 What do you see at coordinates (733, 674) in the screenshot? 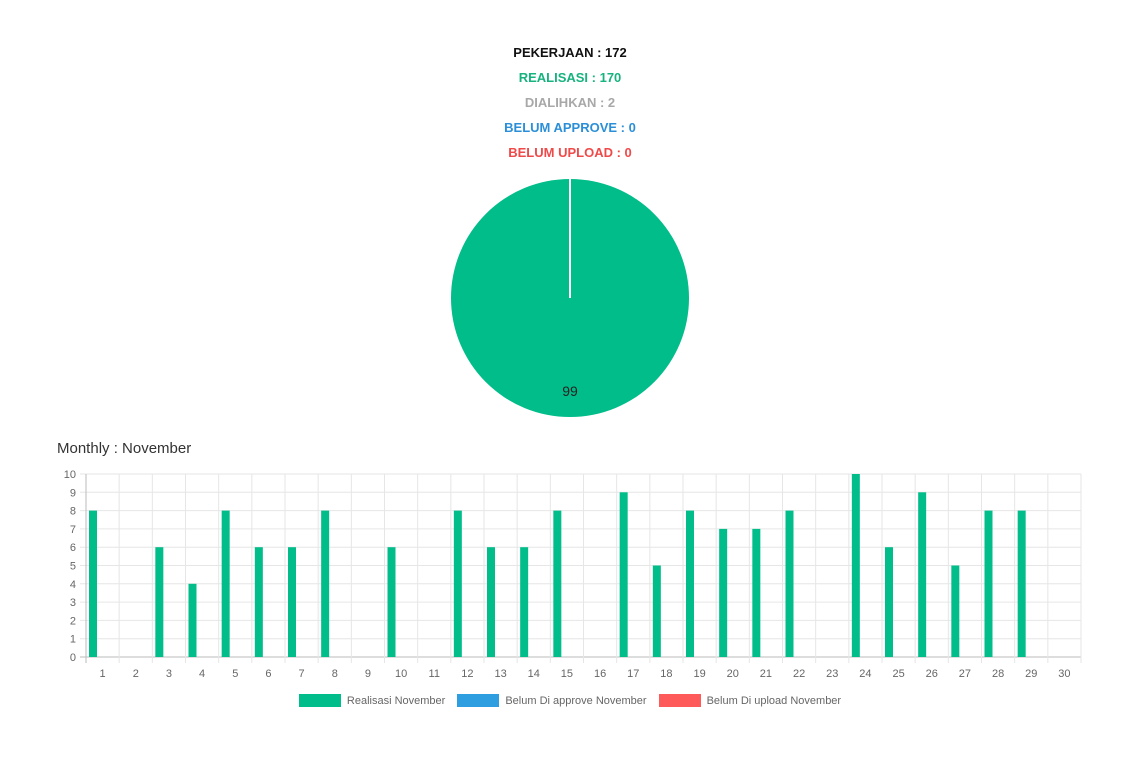
I see `x-tick-label: 20` at bounding box center [733, 674].